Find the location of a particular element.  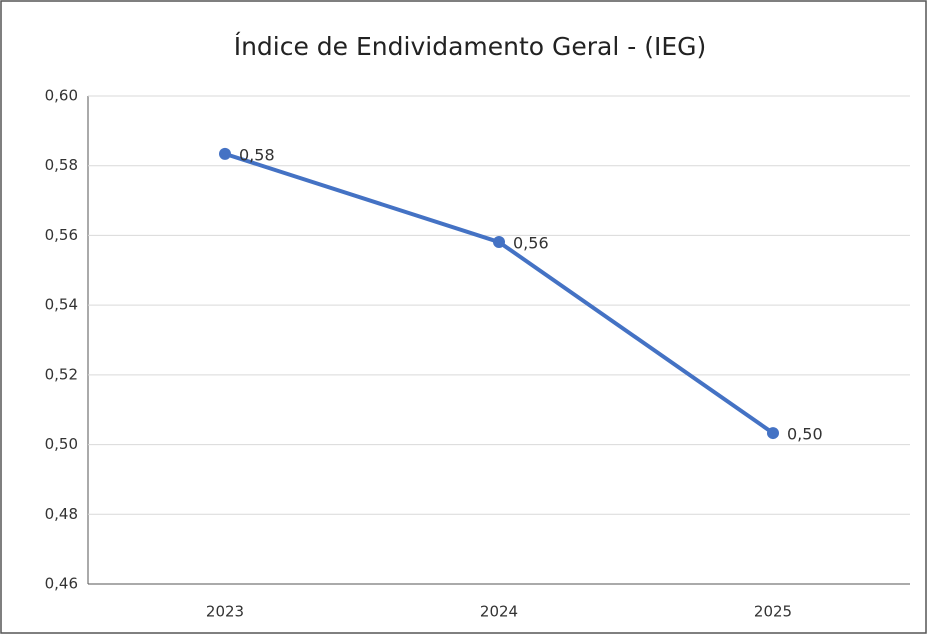

y-tick-label: 0,56 is located at coordinates (61, 235).